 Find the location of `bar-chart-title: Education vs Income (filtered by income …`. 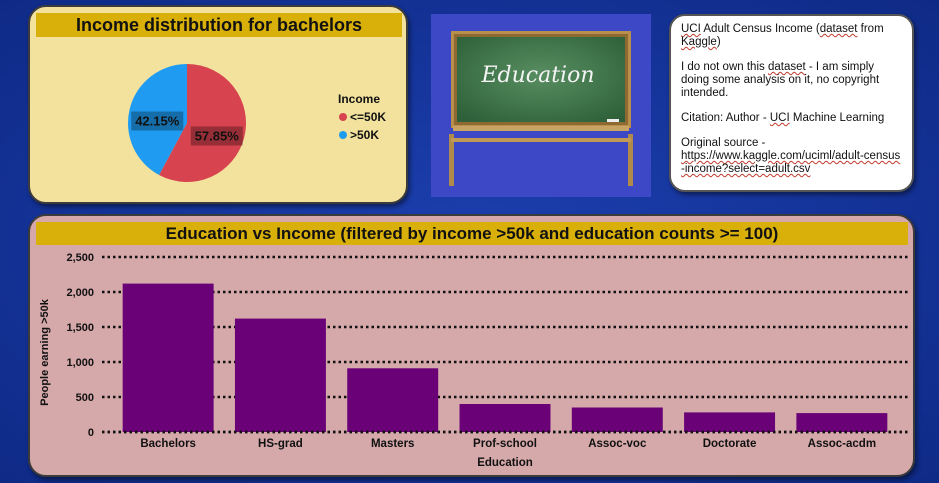

bar-chart-title: Education vs Income (filtered by income … is located at coordinates (472, 233).